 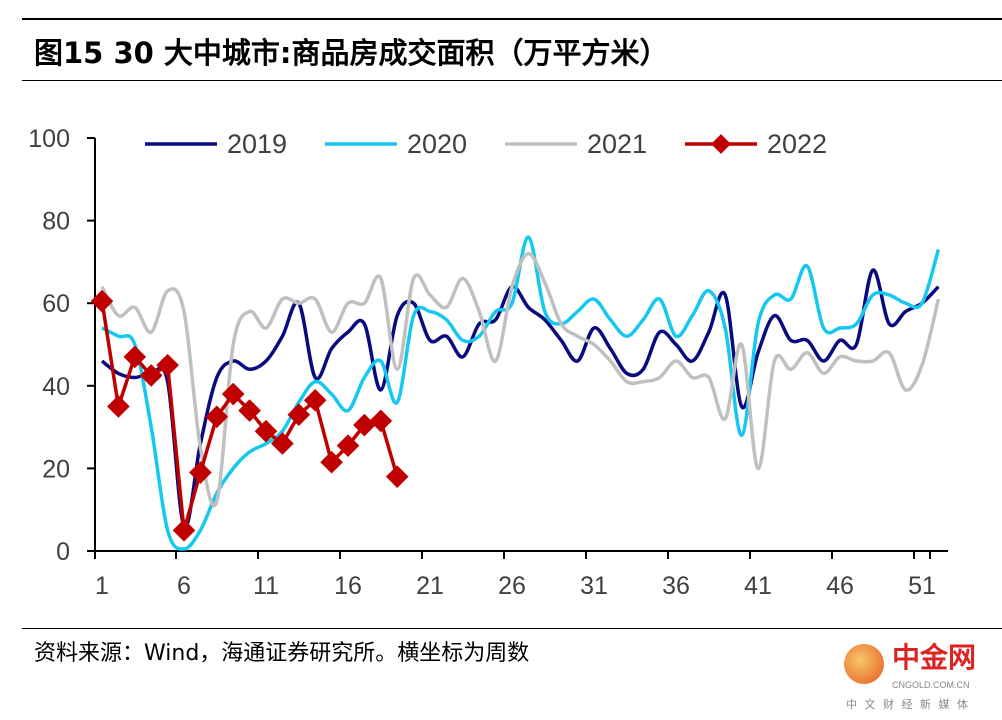 What do you see at coordinates (921, 679) in the screenshot?
I see `watermark-logo: 中金网 CNGOLD.COM.CN 中 文 财 经 新 媒 体` at bounding box center [921, 679].